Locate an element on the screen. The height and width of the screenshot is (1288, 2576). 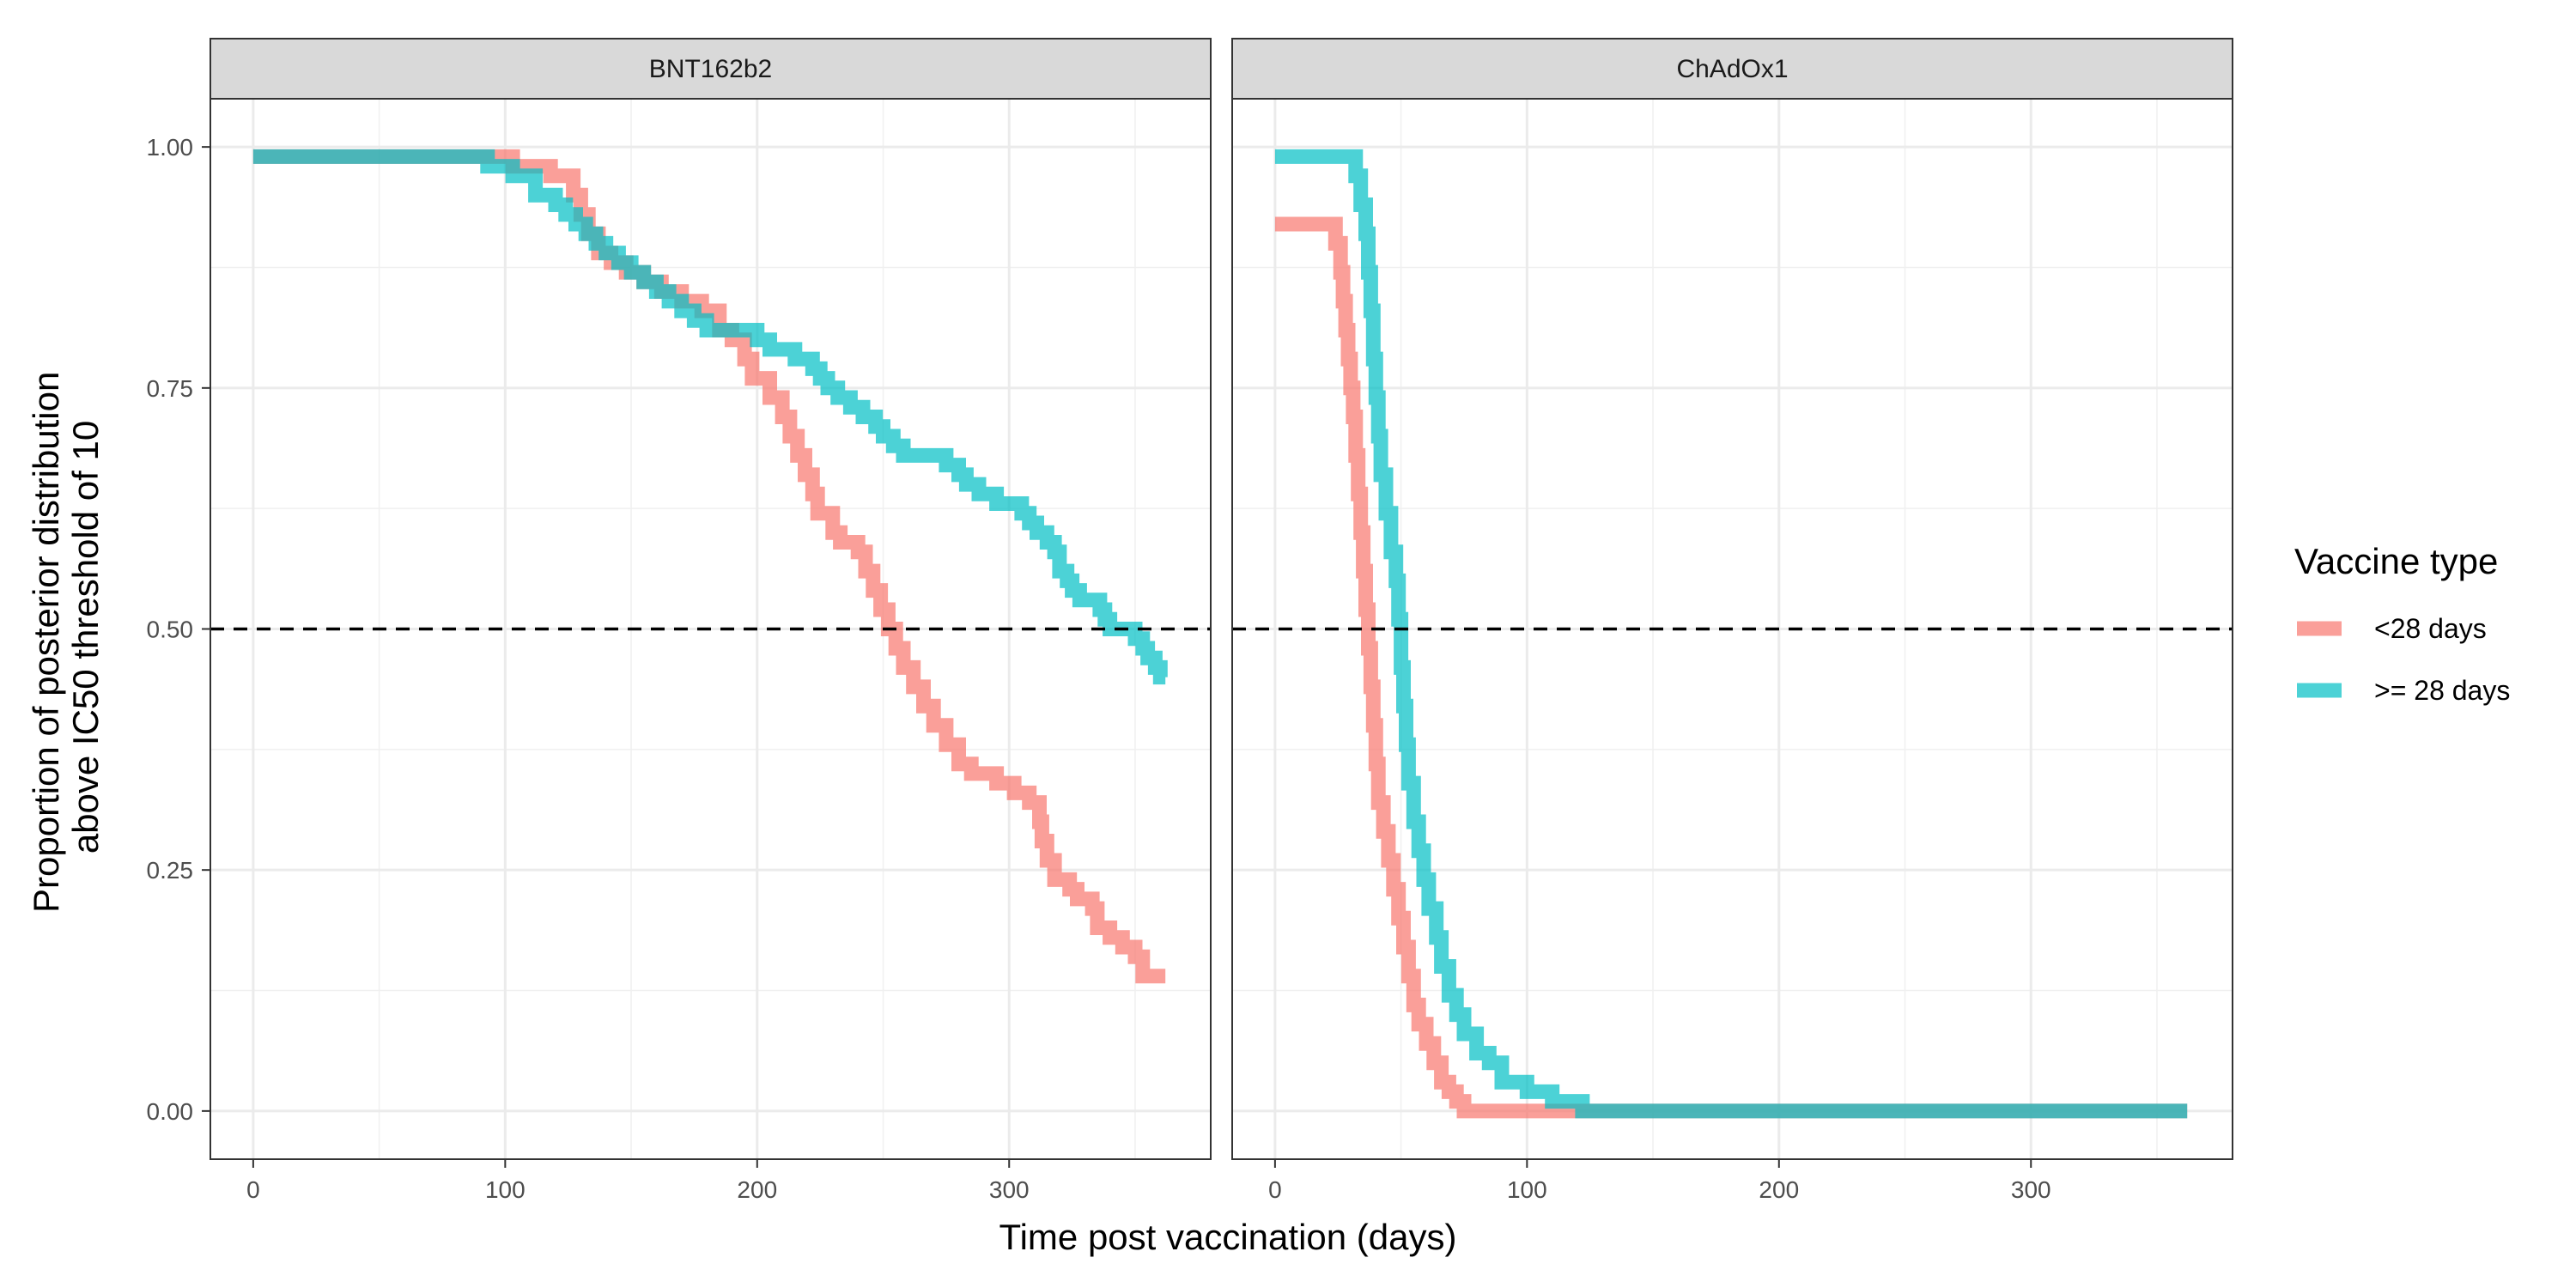
y-axis-title-line-1: Proportion of posterior distribution is located at coordinates (46, 642).